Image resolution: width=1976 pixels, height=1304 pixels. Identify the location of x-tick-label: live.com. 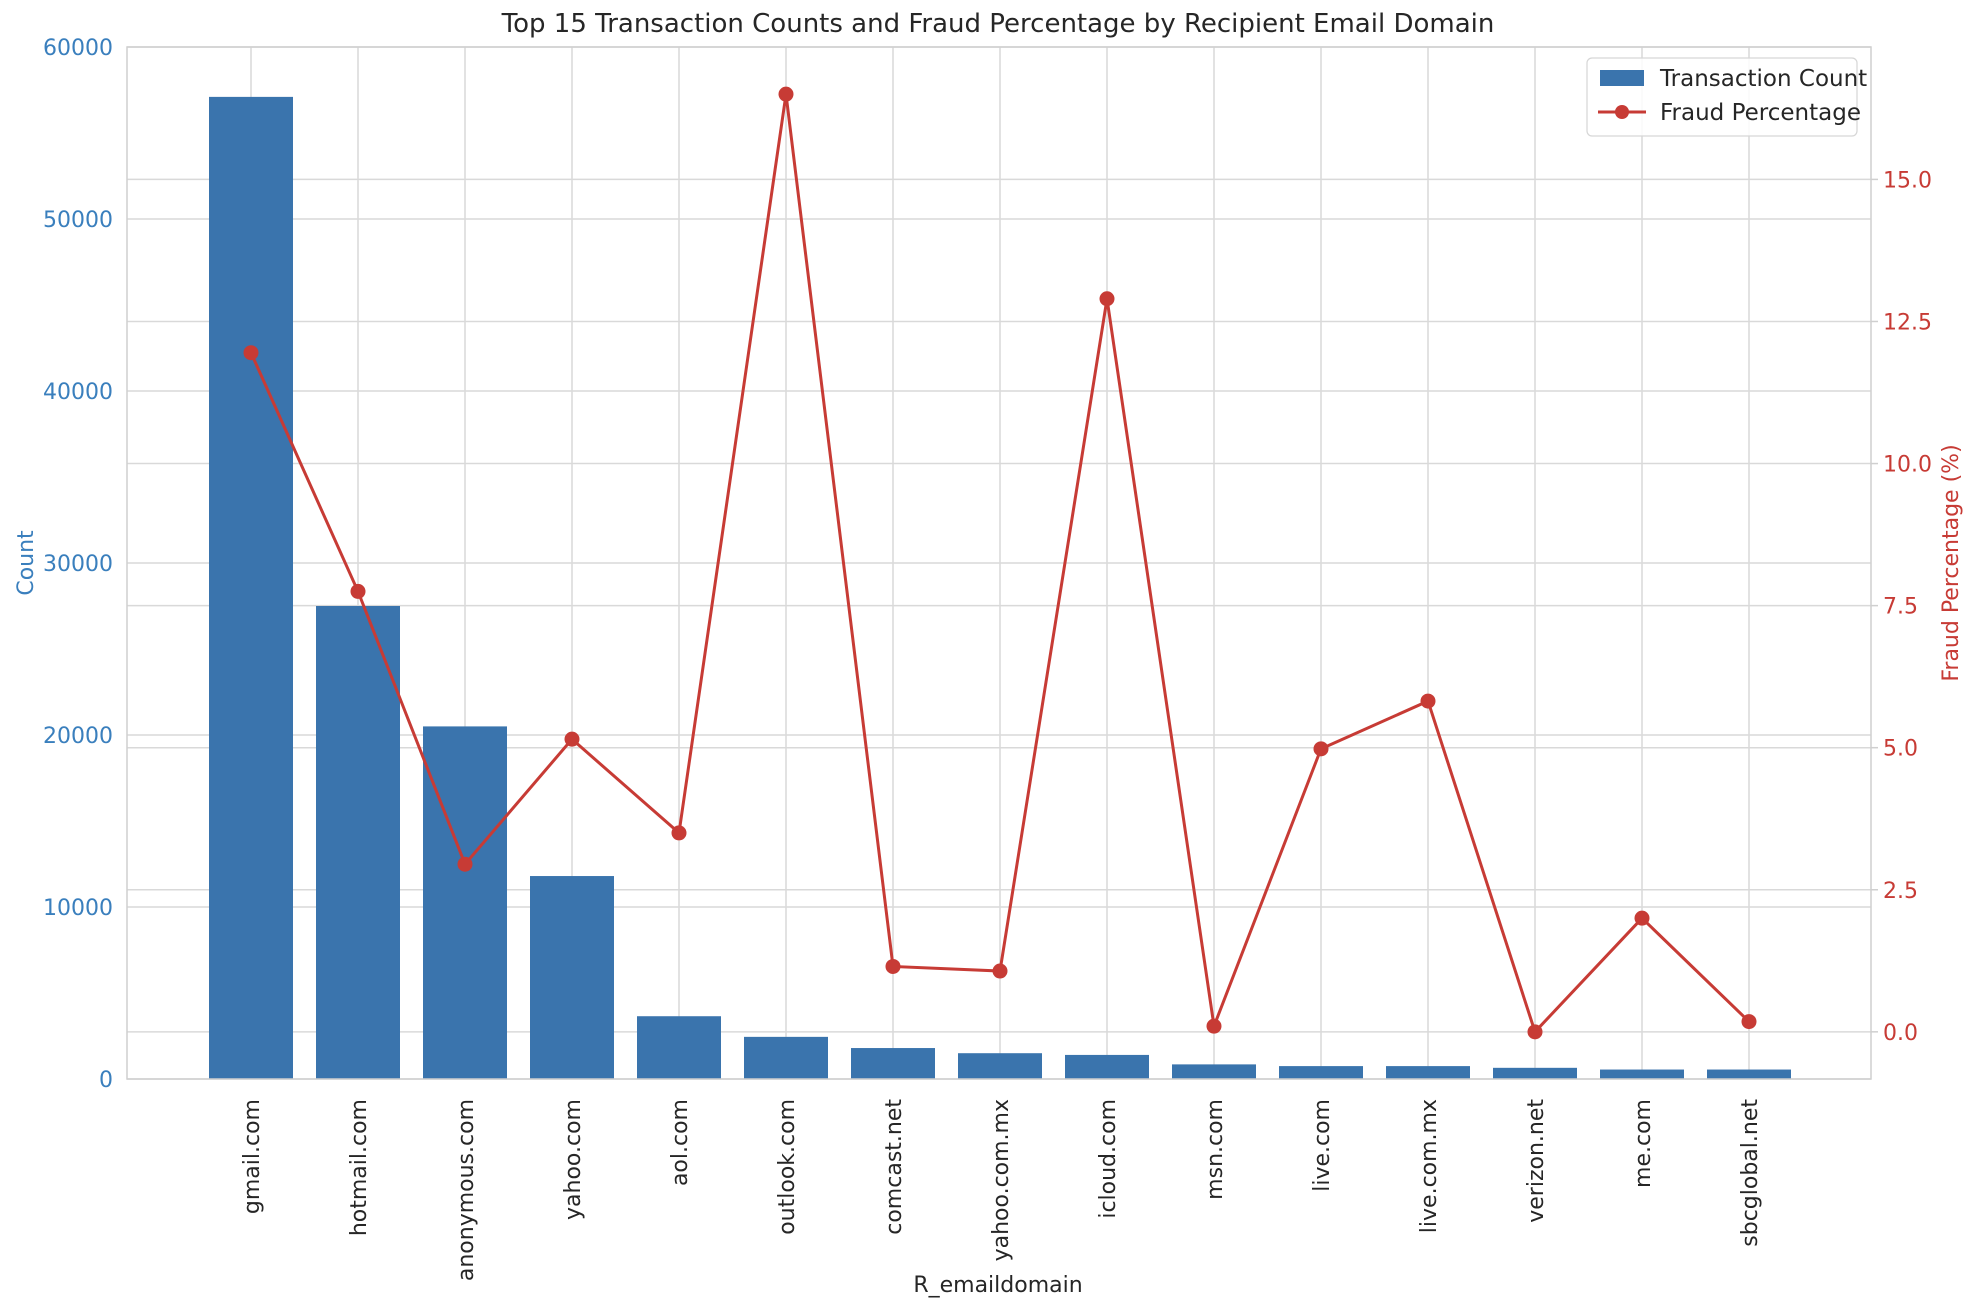
(1322, 1145).